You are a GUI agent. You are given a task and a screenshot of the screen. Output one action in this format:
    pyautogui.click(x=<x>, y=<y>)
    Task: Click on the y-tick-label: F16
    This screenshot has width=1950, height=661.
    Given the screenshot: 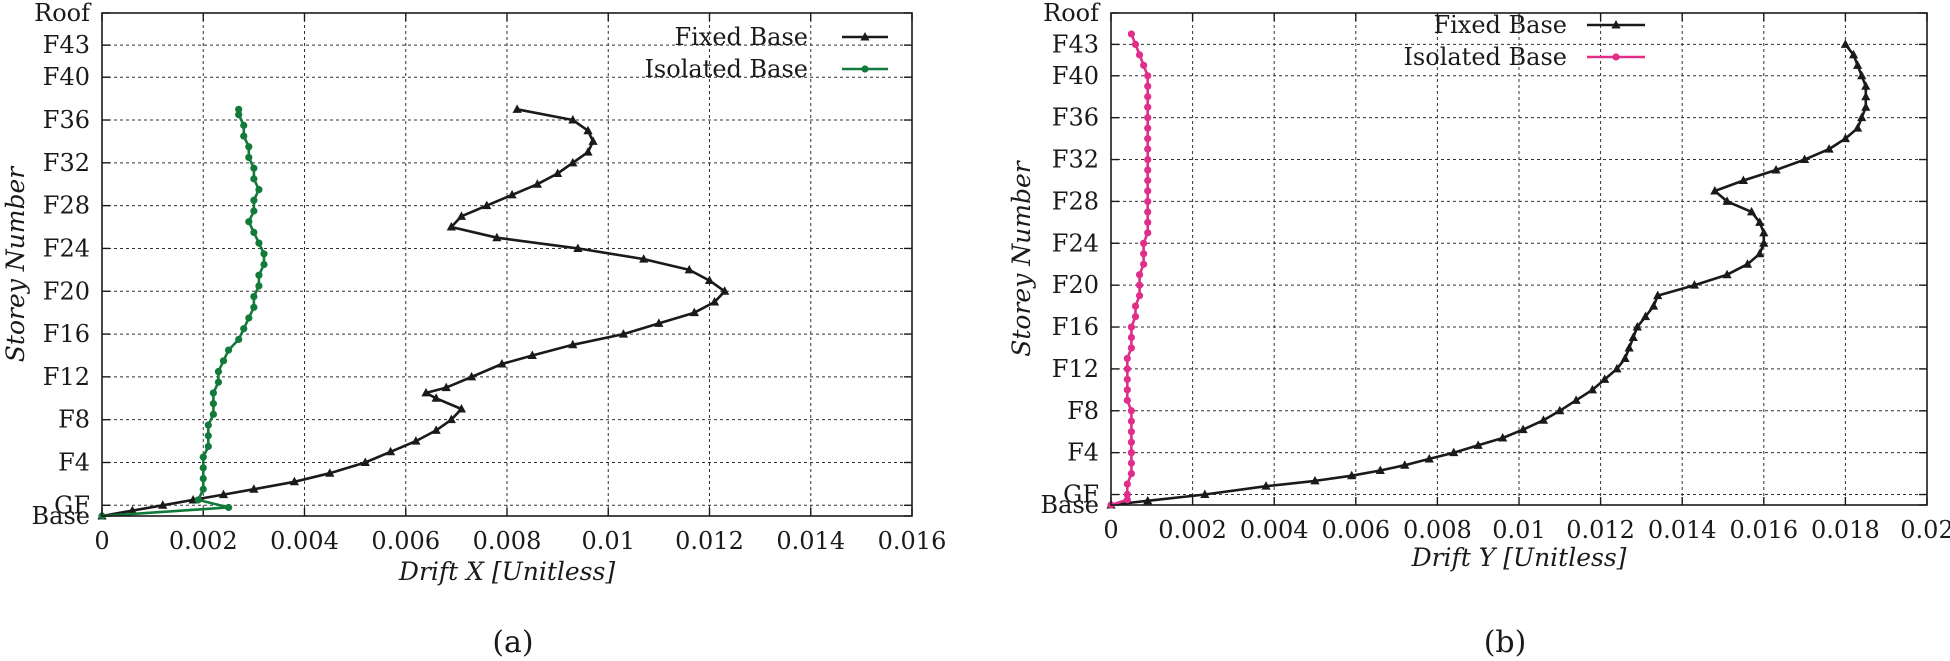 What is the action you would take?
    pyautogui.click(x=1075, y=327)
    